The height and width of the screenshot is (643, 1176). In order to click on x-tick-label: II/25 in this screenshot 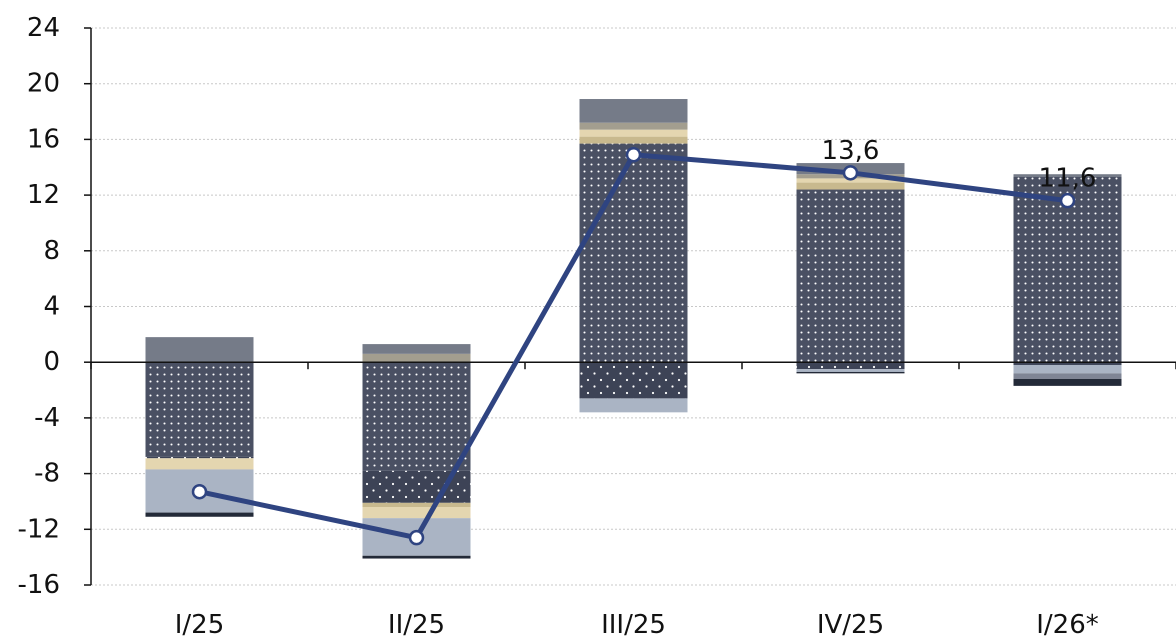, I will do `click(416, 625)`.